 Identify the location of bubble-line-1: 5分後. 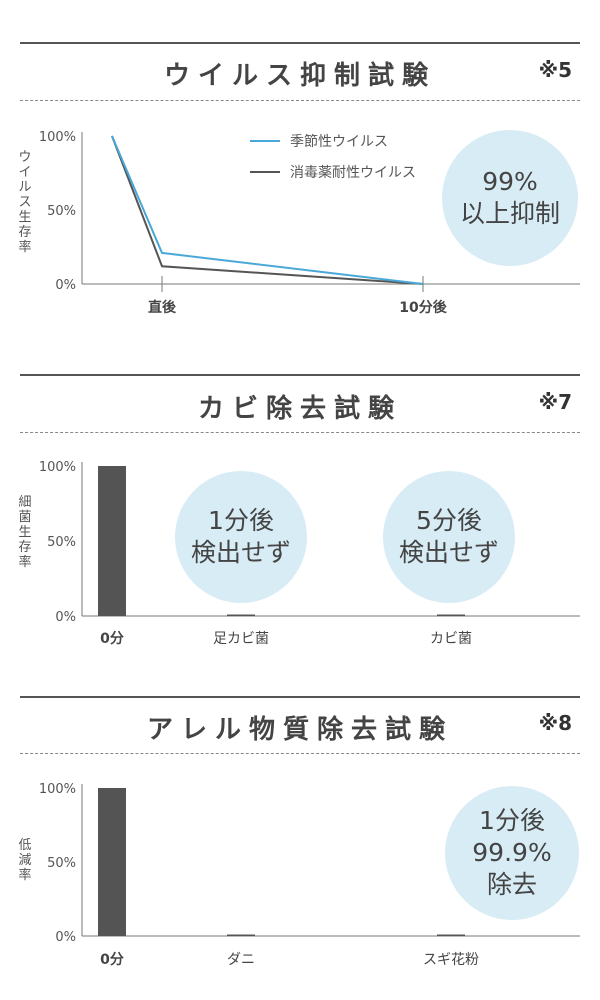
(449, 520).